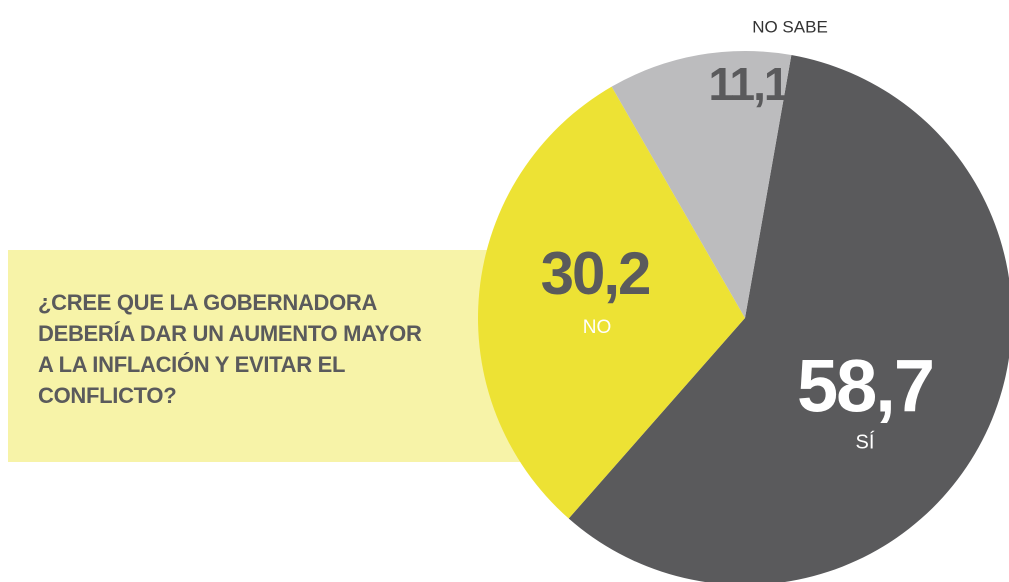 This screenshot has width=1009, height=582. What do you see at coordinates (701, 184) in the screenshot?
I see `pie-slice` at bounding box center [701, 184].